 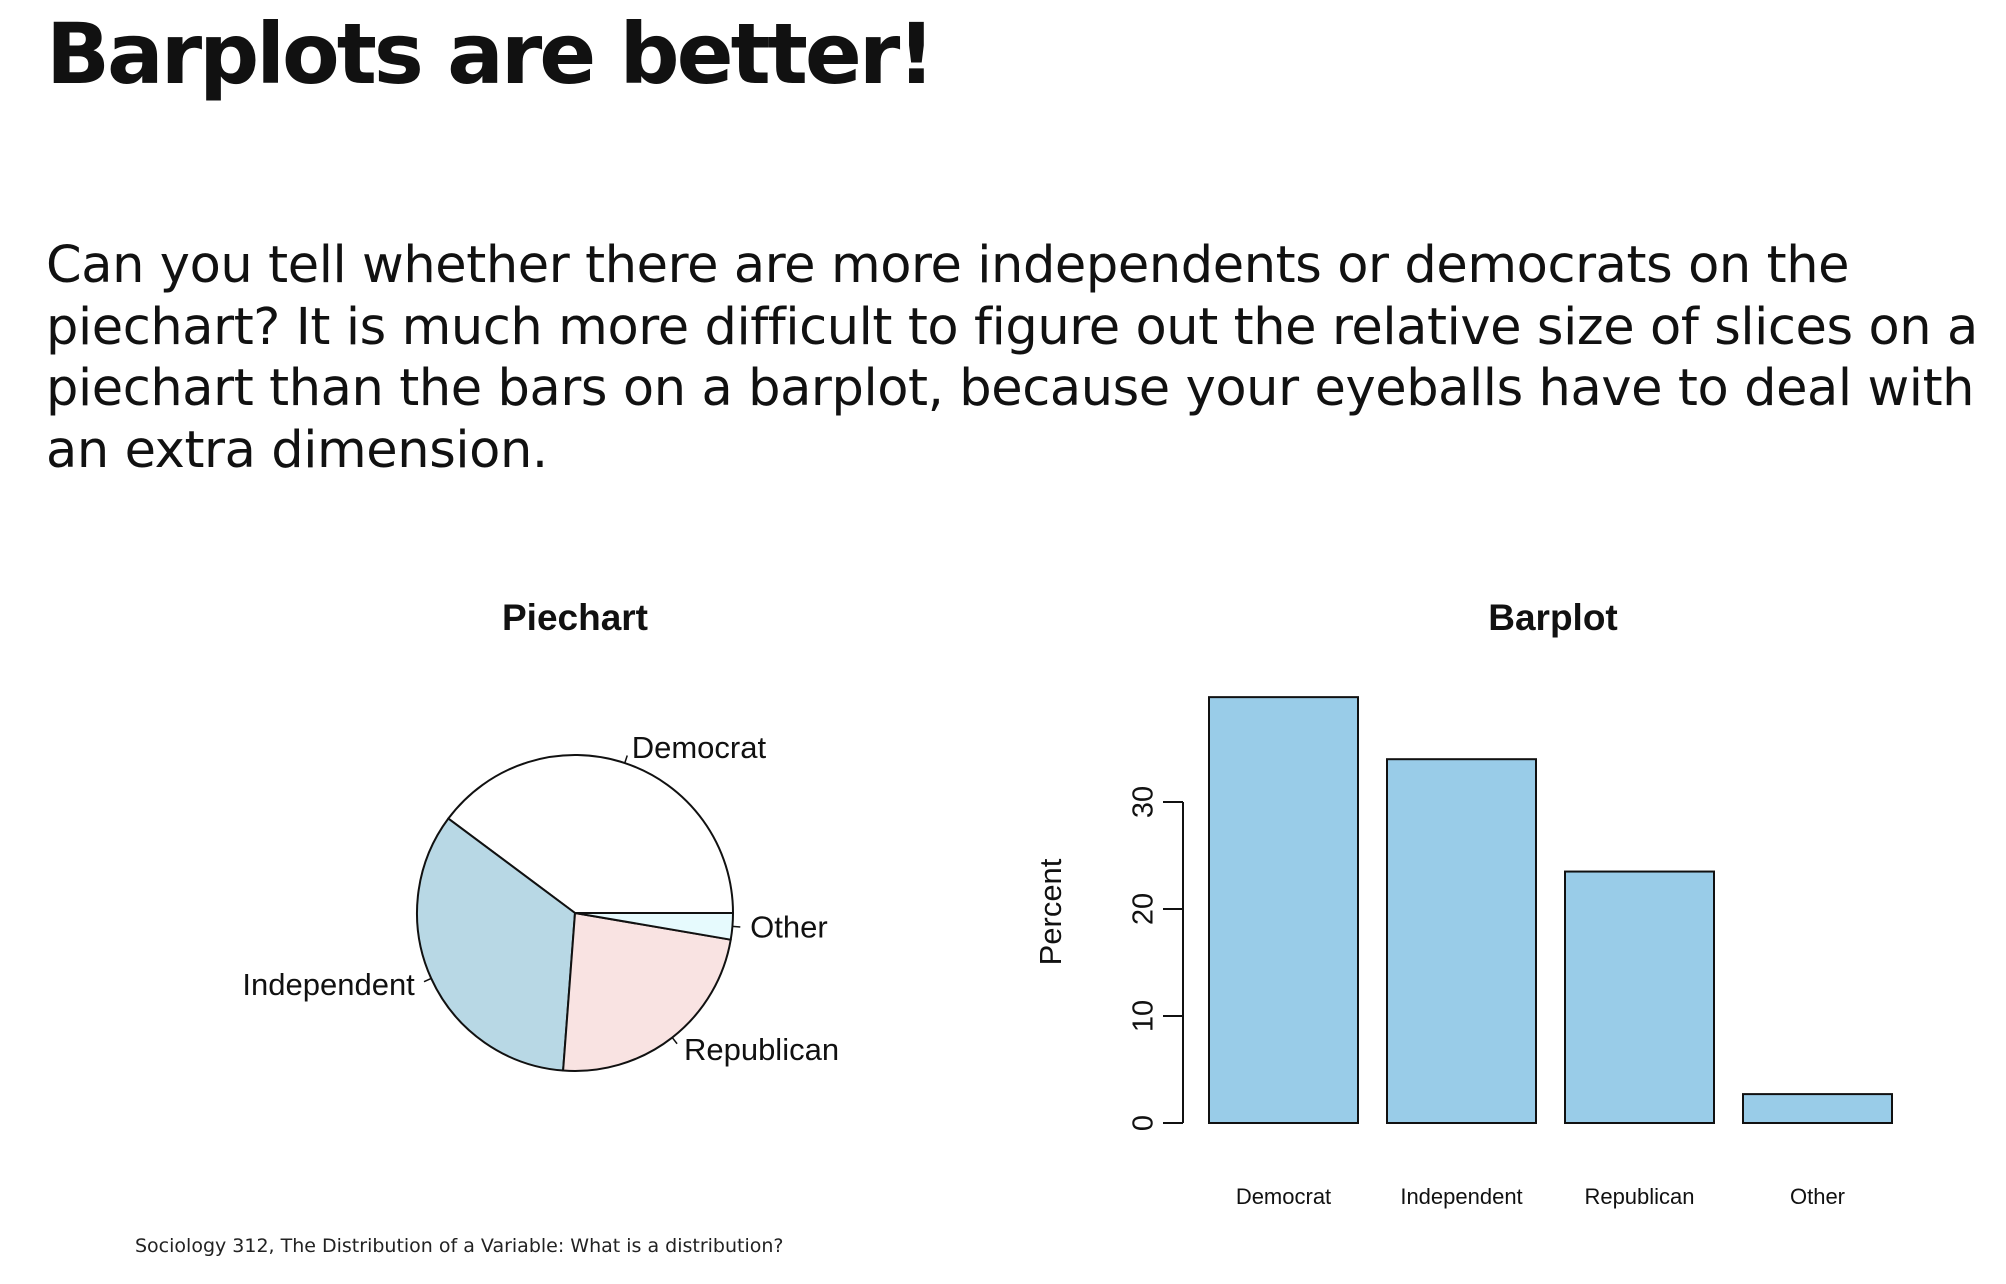 What do you see at coordinates (491, 54) in the screenshot?
I see `slide-title: Barplots are better!` at bounding box center [491, 54].